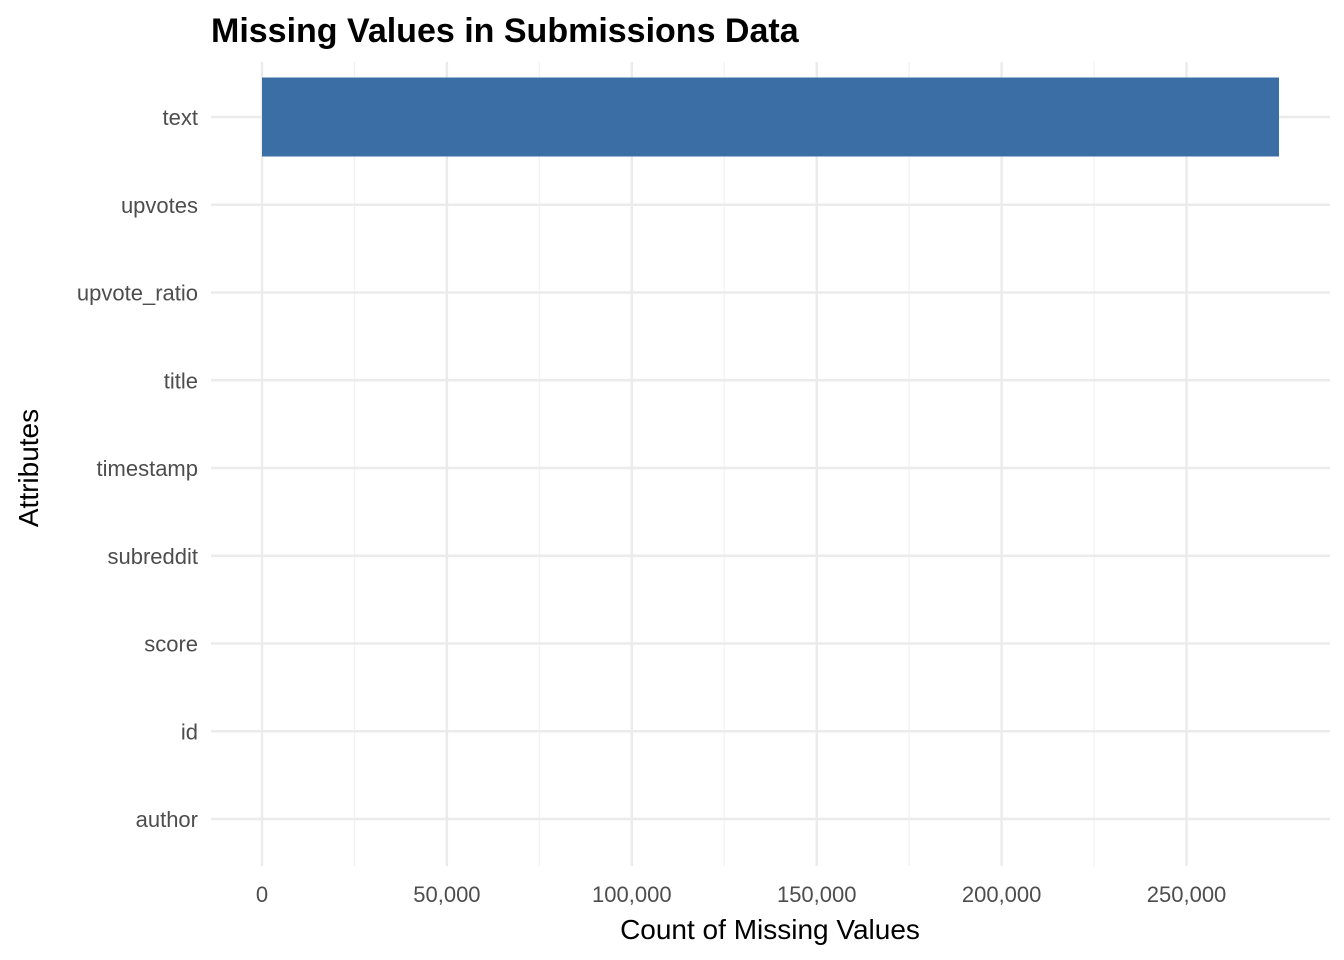  I want to click on y-tick-label: text, so click(180, 117).